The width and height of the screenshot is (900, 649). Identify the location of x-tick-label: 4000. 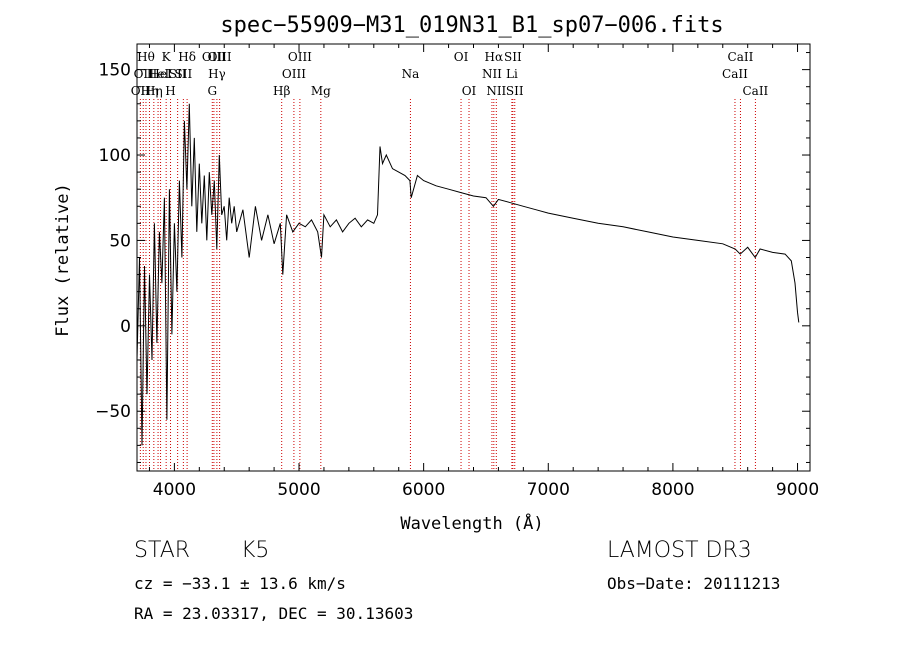
(174, 490).